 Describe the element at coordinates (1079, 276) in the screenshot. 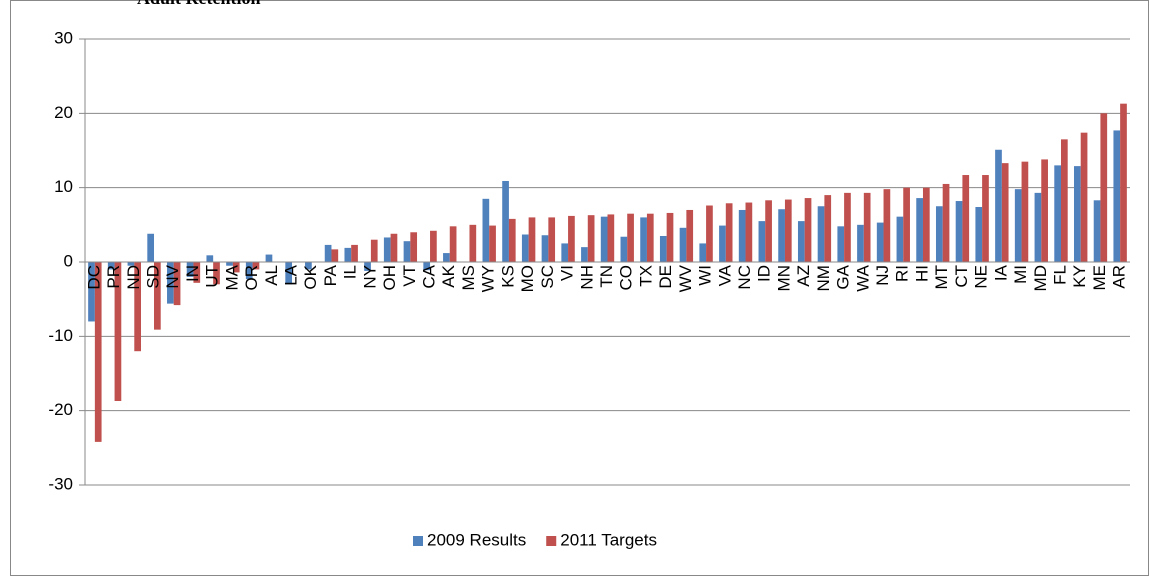

I see `x-tick-label: KY` at that location.